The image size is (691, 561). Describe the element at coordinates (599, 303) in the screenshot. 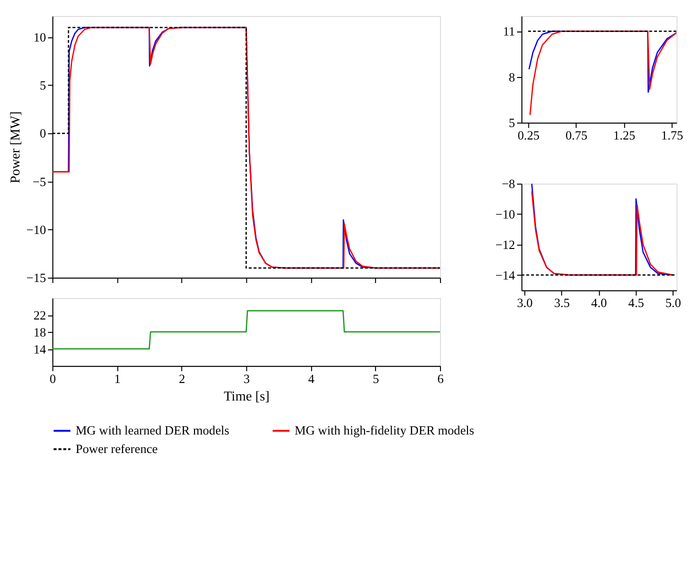

I see `x-tick-label: 4.0` at that location.